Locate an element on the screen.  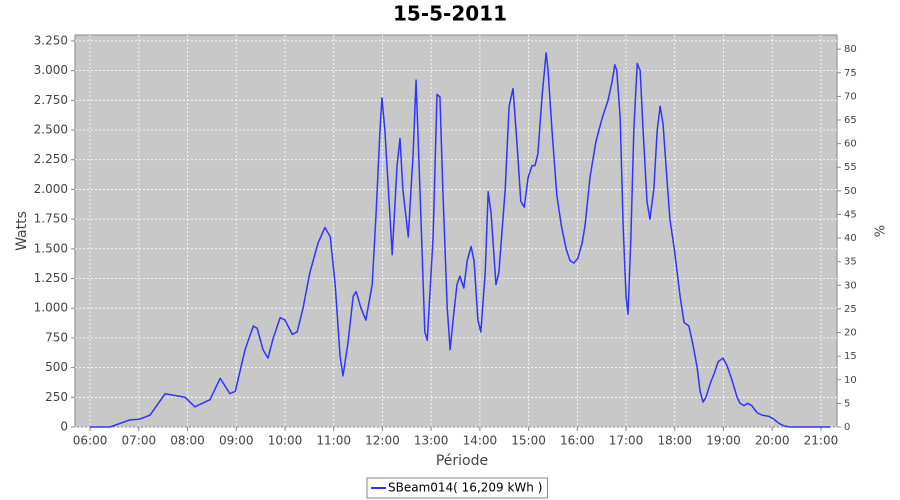
y2-tick-label: 75 is located at coordinates (850, 73).